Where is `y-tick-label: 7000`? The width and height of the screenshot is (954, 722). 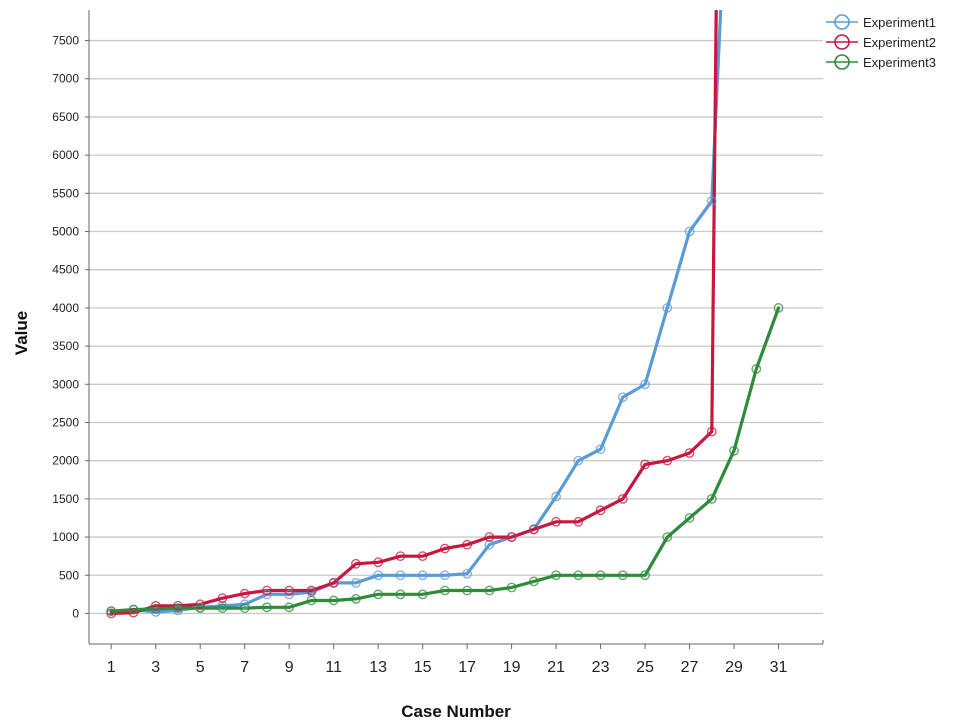
y-tick-label: 7000 is located at coordinates (65, 79).